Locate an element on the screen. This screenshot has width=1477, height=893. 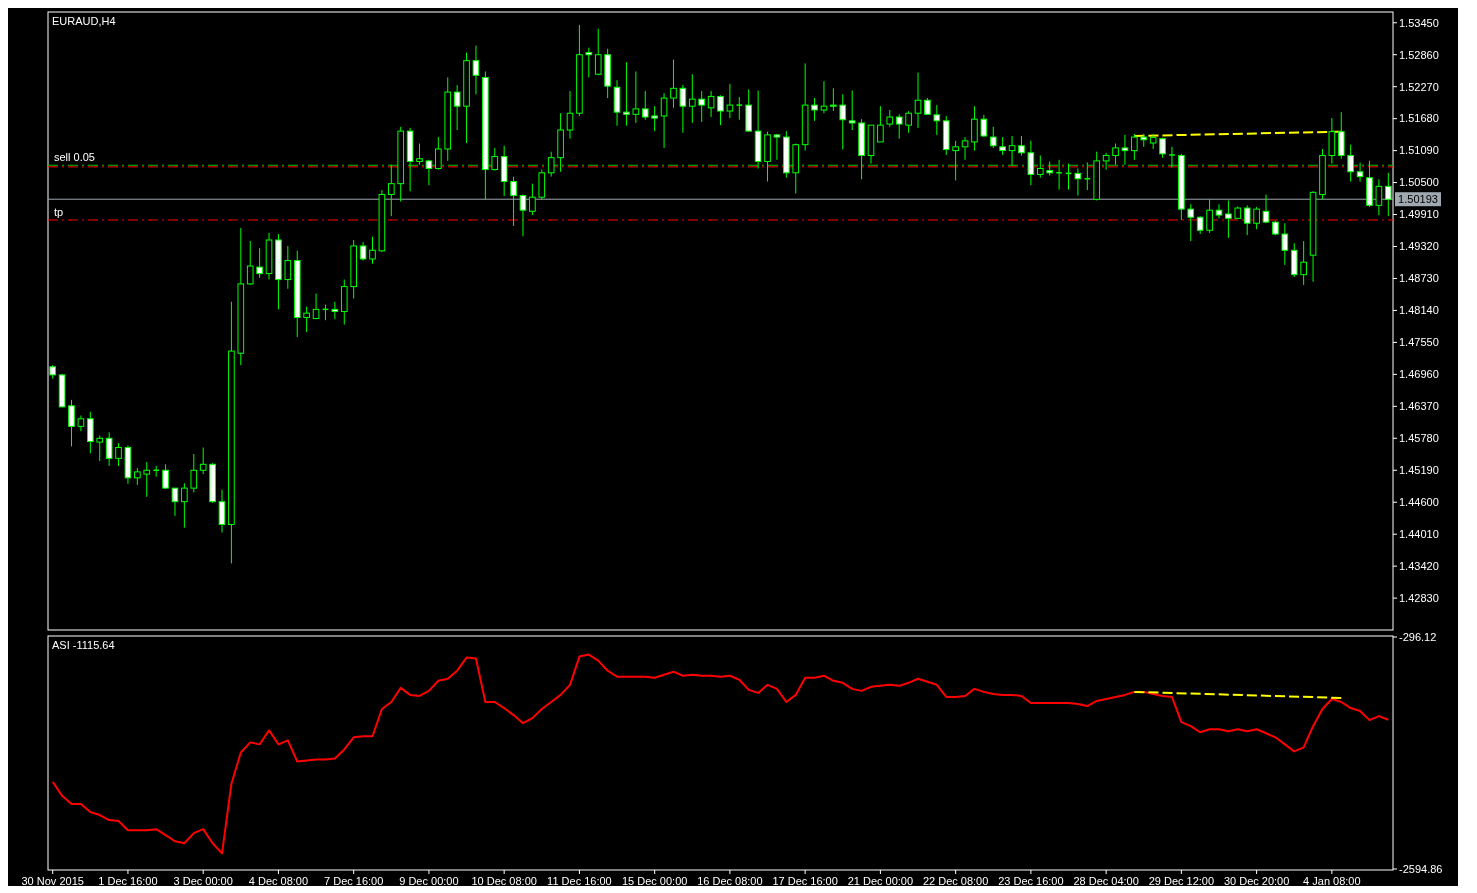
x-tick-label: 4 Jan 08:00 is located at coordinates (1332, 881).